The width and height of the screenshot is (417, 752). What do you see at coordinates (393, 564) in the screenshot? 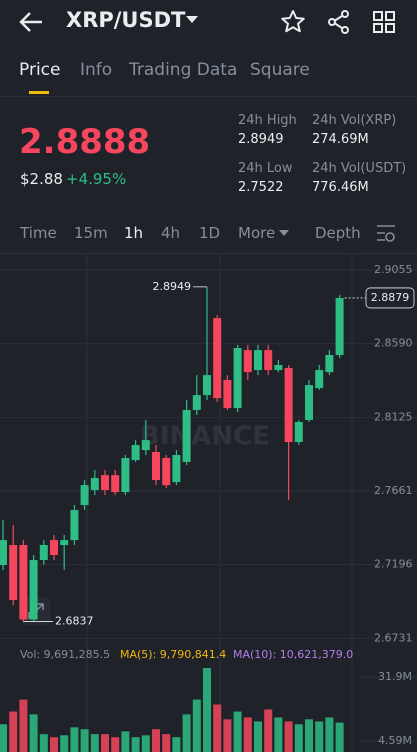
I see `y-tick-label: 2.7196` at bounding box center [393, 564].